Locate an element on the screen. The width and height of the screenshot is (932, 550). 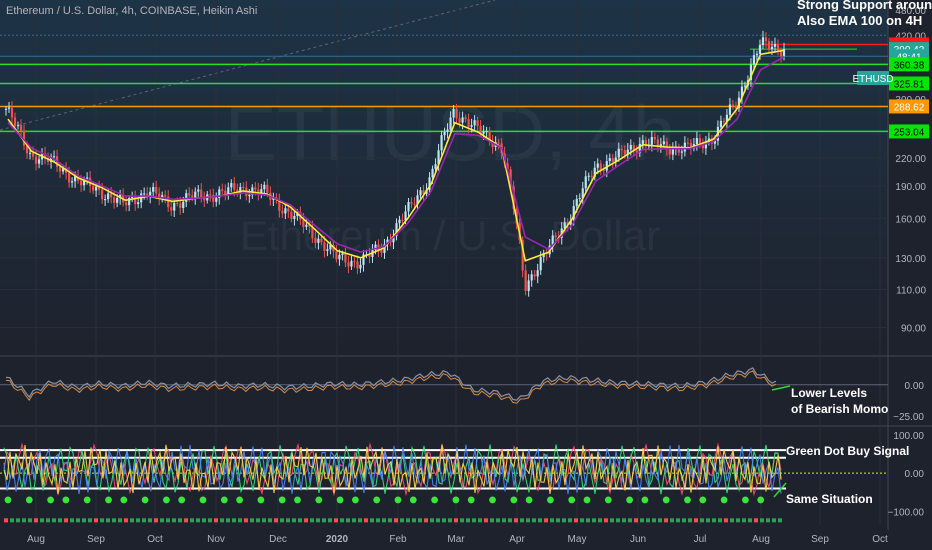
time-tick-label: Nov is located at coordinates (216, 539).